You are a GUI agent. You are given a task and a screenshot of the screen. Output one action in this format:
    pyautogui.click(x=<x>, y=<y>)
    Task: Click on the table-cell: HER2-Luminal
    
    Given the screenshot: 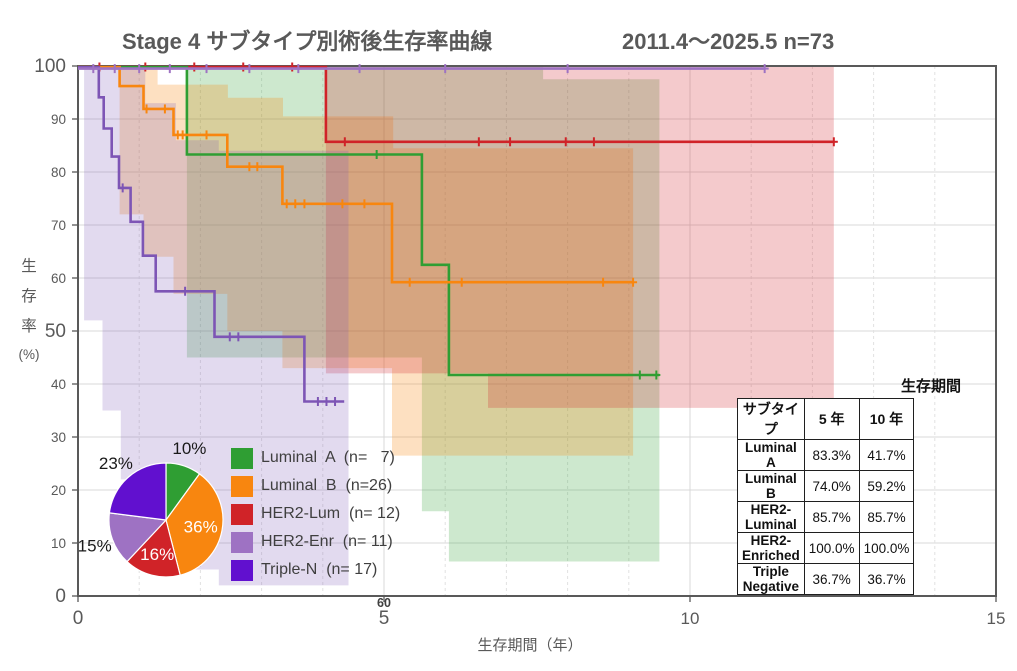 What is the action you would take?
    pyautogui.click(x=771, y=517)
    